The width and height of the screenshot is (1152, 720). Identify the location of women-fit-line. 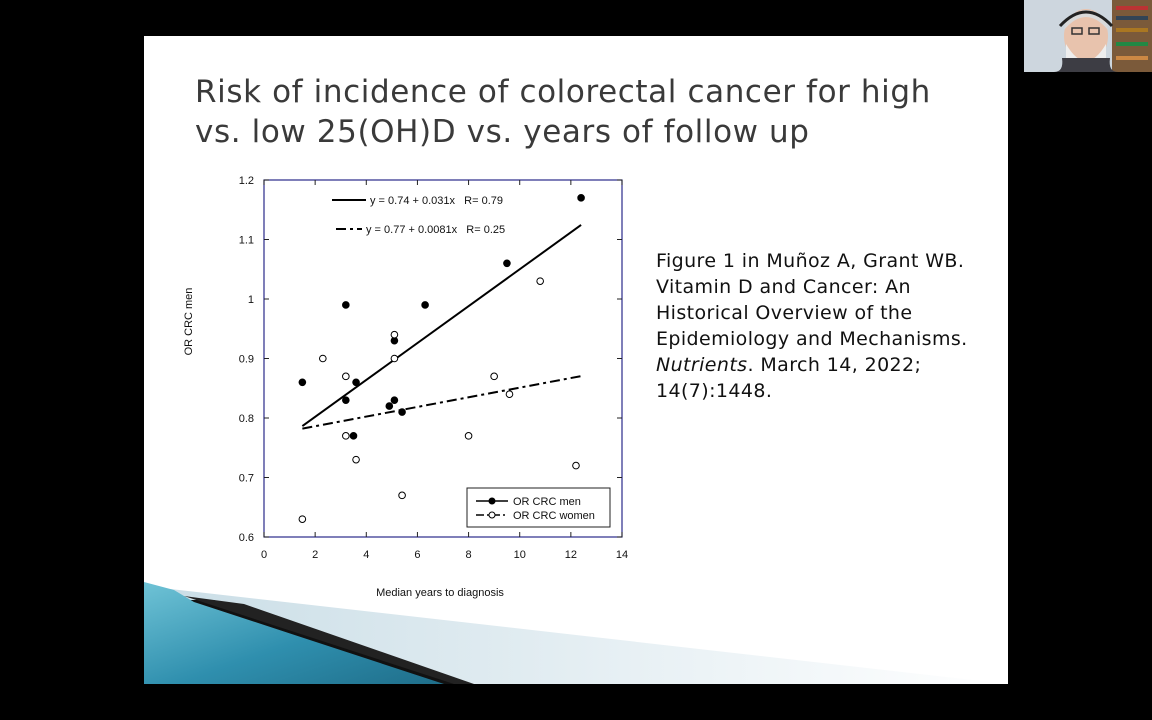
(442, 402).